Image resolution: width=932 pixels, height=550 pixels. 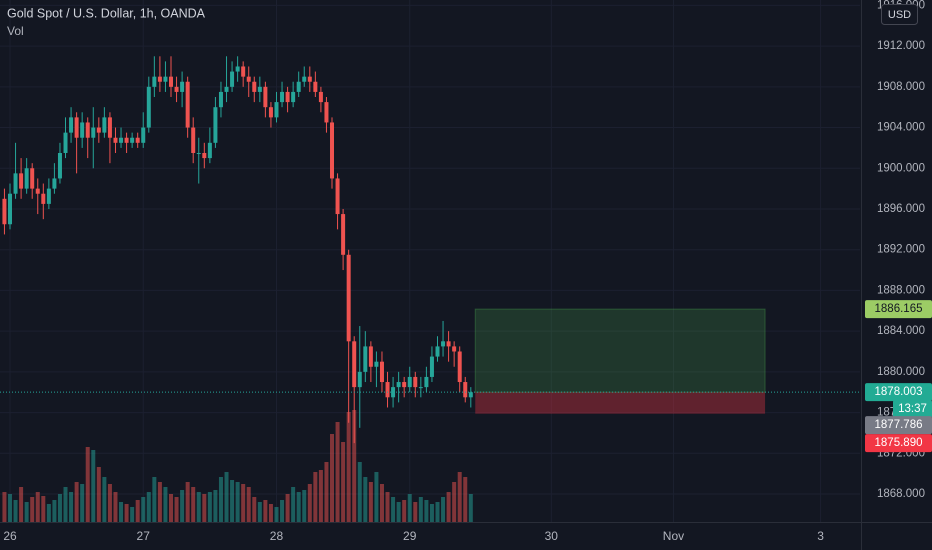 I want to click on volume-label: Vol, so click(x=15, y=31).